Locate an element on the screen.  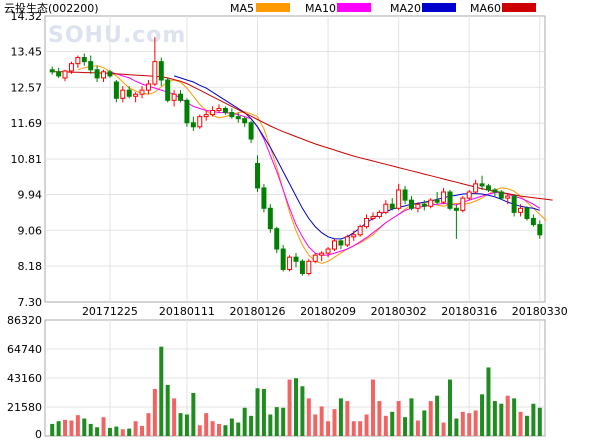
volume-tick-label: 43160 is located at coordinates (24, 378).